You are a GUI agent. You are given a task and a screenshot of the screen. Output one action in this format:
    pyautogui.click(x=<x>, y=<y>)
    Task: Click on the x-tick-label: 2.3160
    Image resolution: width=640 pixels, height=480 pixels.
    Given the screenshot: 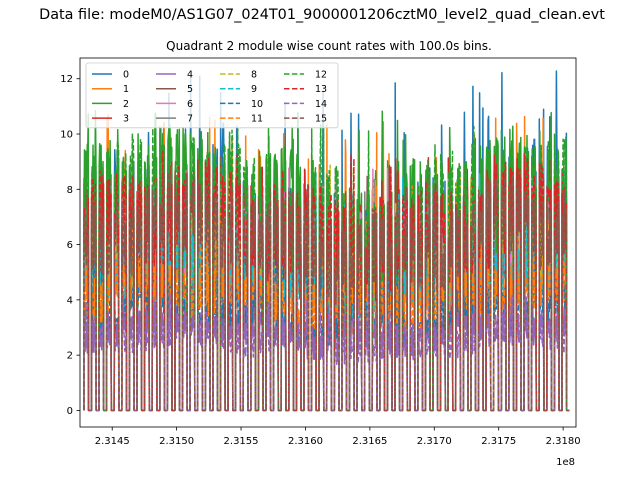 What is the action you would take?
    pyautogui.click(x=305, y=441)
    